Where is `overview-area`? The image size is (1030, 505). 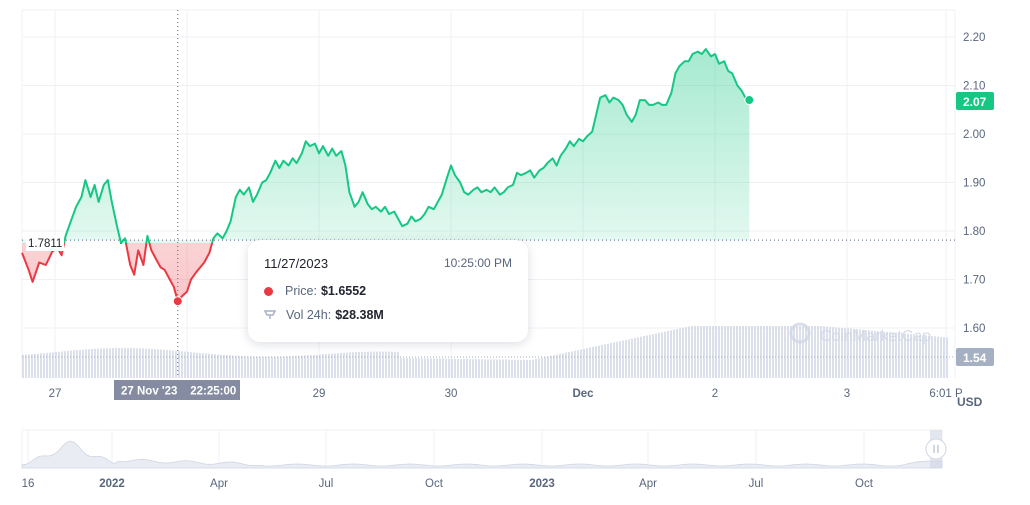
overview-area is located at coordinates (482, 454).